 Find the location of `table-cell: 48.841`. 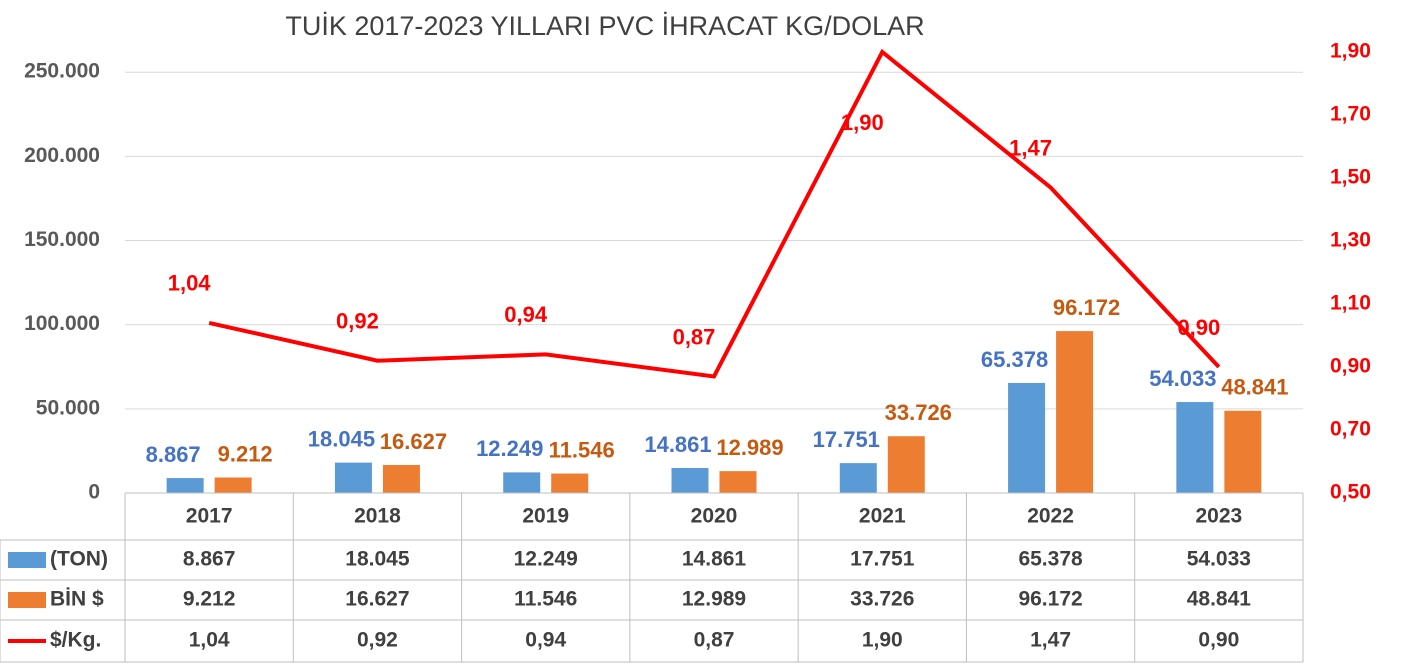

table-cell: 48.841 is located at coordinates (1219, 599).